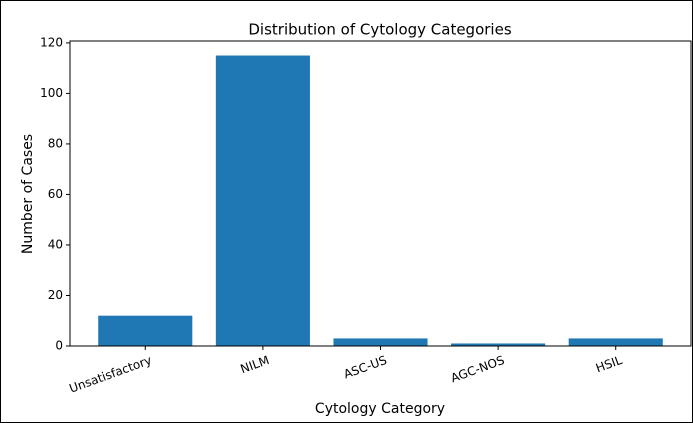 This screenshot has width=693, height=423. Describe the element at coordinates (59, 346) in the screenshot. I see `y-tick-label: 0` at that location.